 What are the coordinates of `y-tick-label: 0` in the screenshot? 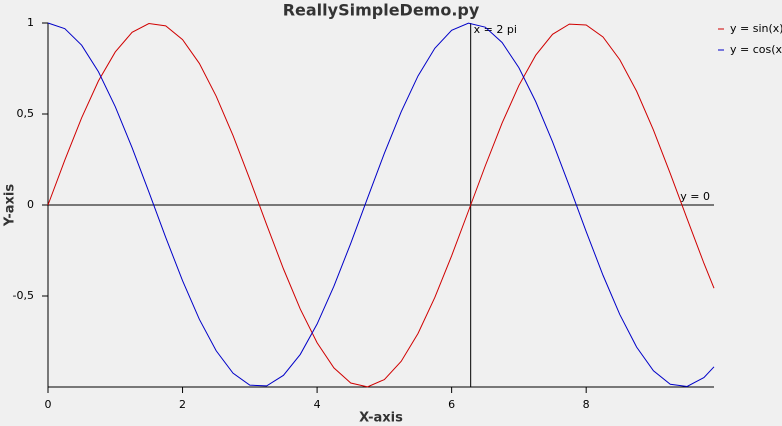 It's located at (30, 204).